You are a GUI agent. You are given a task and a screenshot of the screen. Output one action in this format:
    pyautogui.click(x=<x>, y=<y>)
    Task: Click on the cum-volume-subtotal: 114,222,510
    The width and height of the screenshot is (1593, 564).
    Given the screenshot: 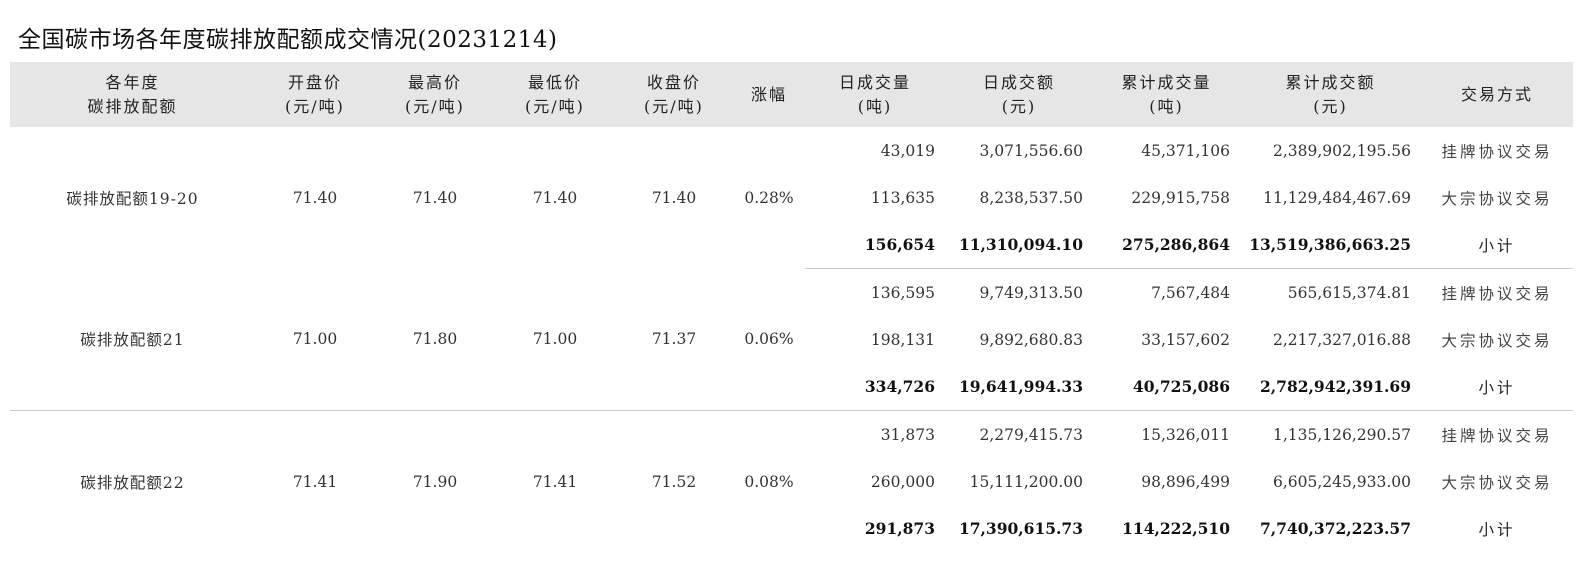 What is the action you would take?
    pyautogui.click(x=1176, y=528)
    